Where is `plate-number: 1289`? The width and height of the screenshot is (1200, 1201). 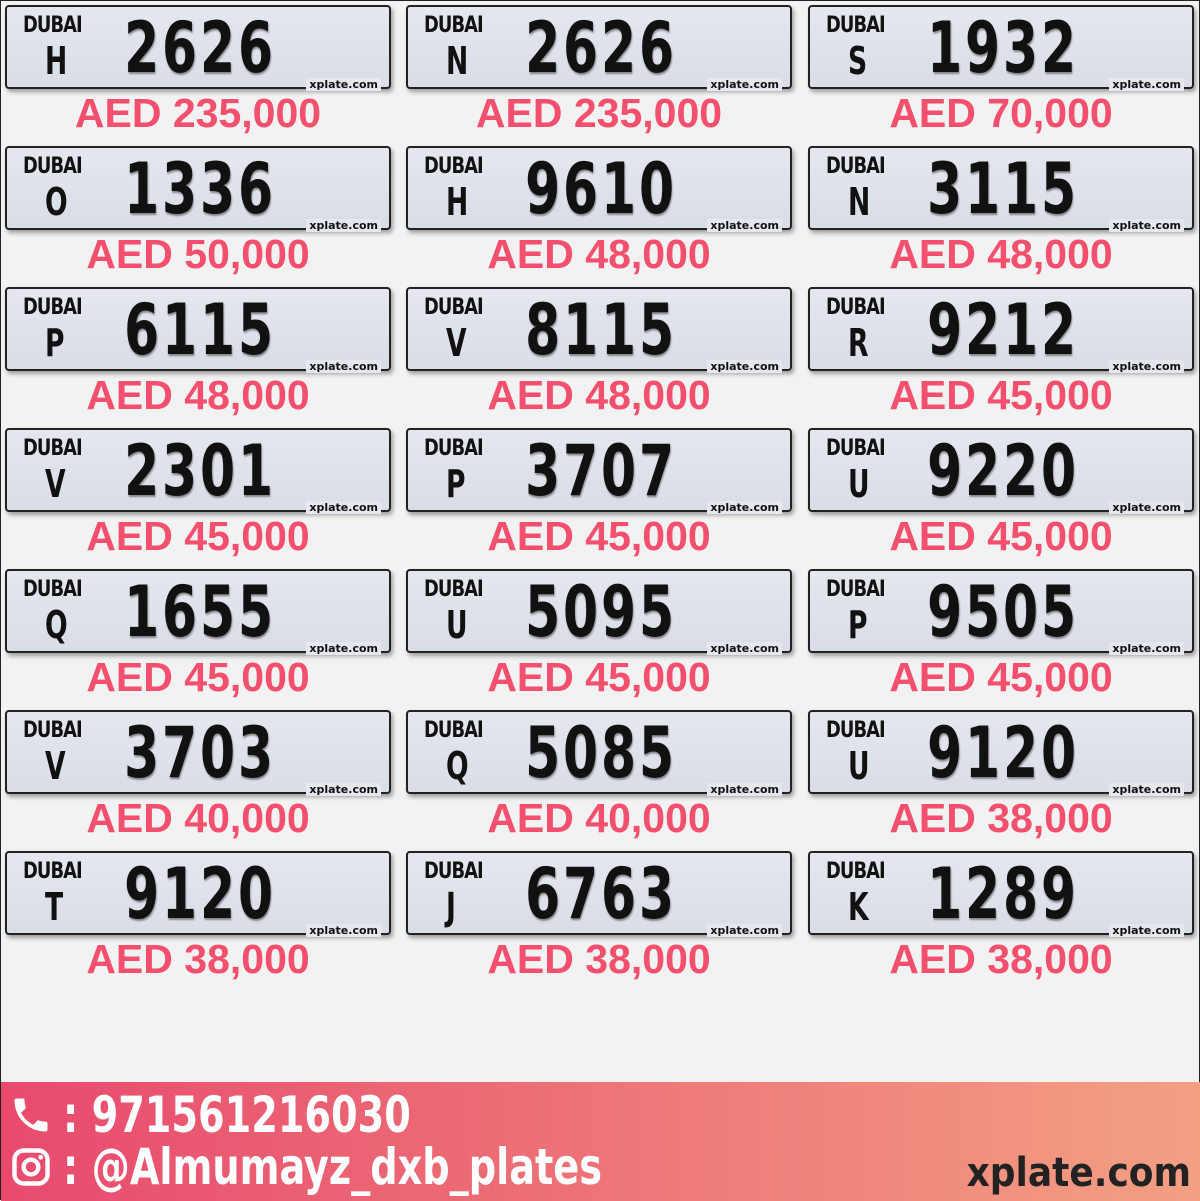
plate-number: 1289 is located at coordinates (1003, 894).